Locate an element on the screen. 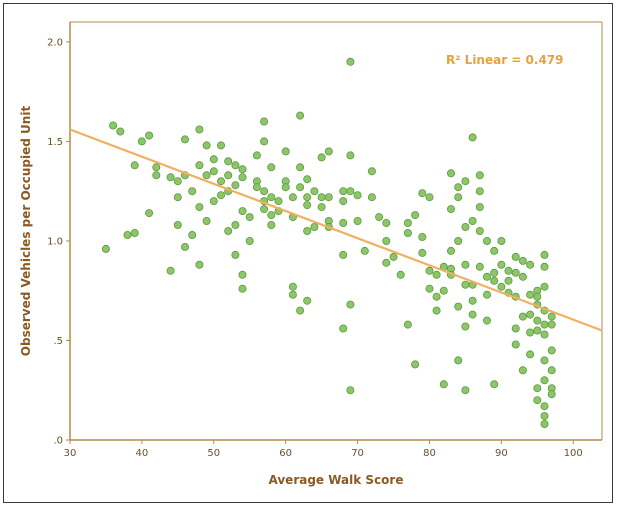 This screenshot has width=618, height=508. x-tick-label: 70 is located at coordinates (357, 453).